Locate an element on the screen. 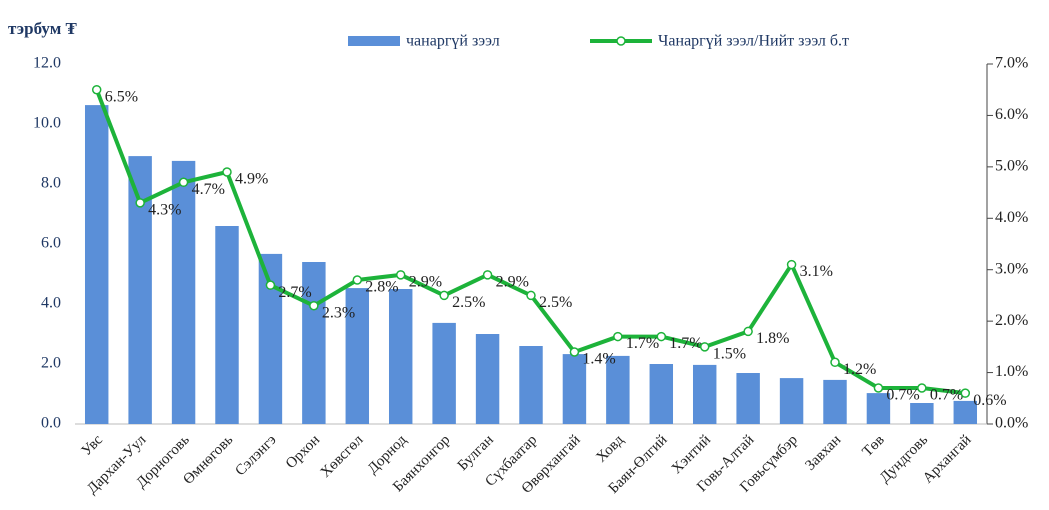 The width and height of the screenshot is (1049, 510). y2-tick-label: 7.0% is located at coordinates (1011, 63).